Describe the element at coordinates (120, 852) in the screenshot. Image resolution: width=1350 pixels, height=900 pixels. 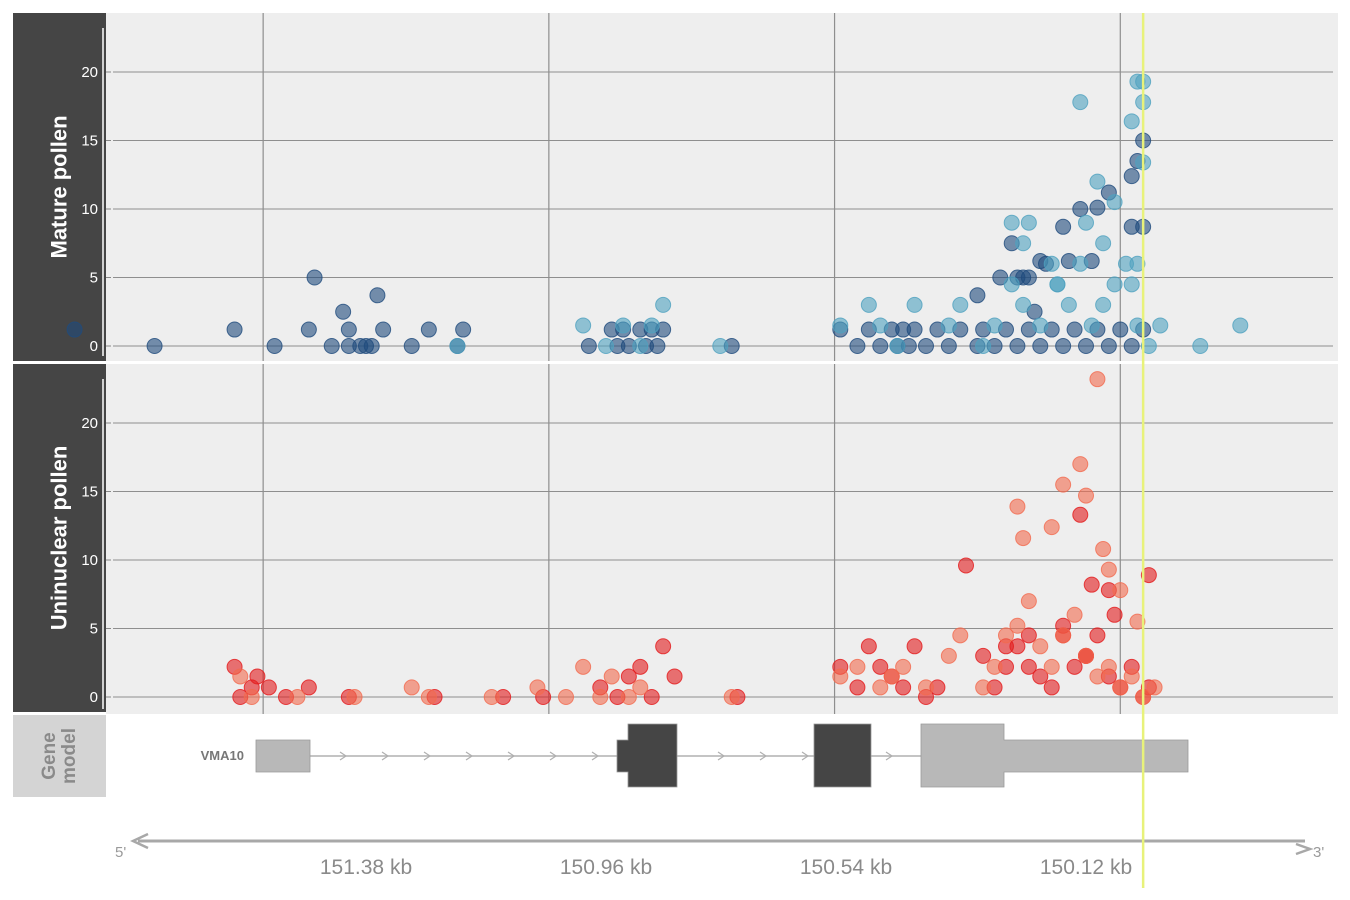
I see `five-prime-label: 5'` at that location.